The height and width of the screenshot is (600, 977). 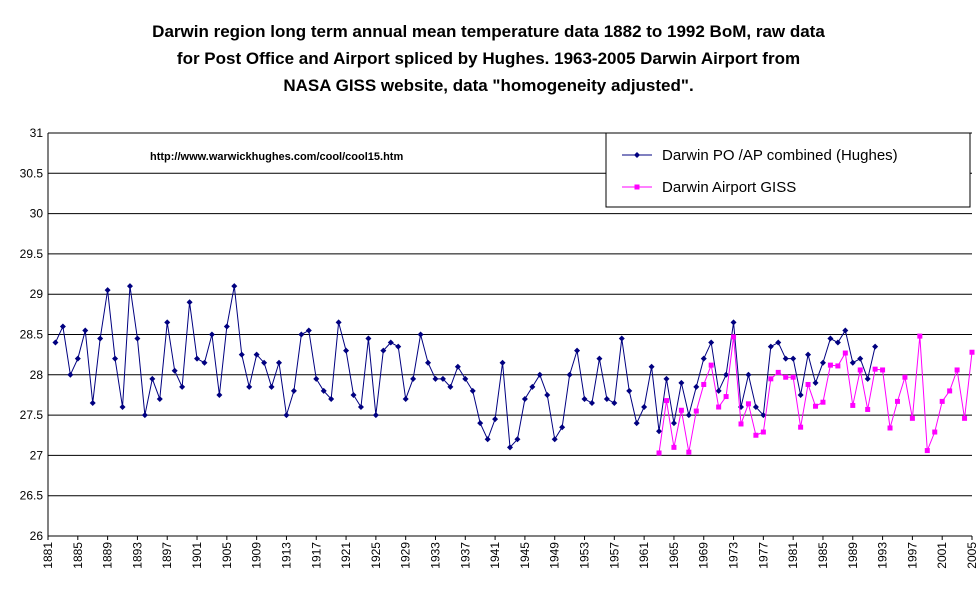 What do you see at coordinates (585, 555) in the screenshot?
I see `x-tick-label: 1953` at bounding box center [585, 555].